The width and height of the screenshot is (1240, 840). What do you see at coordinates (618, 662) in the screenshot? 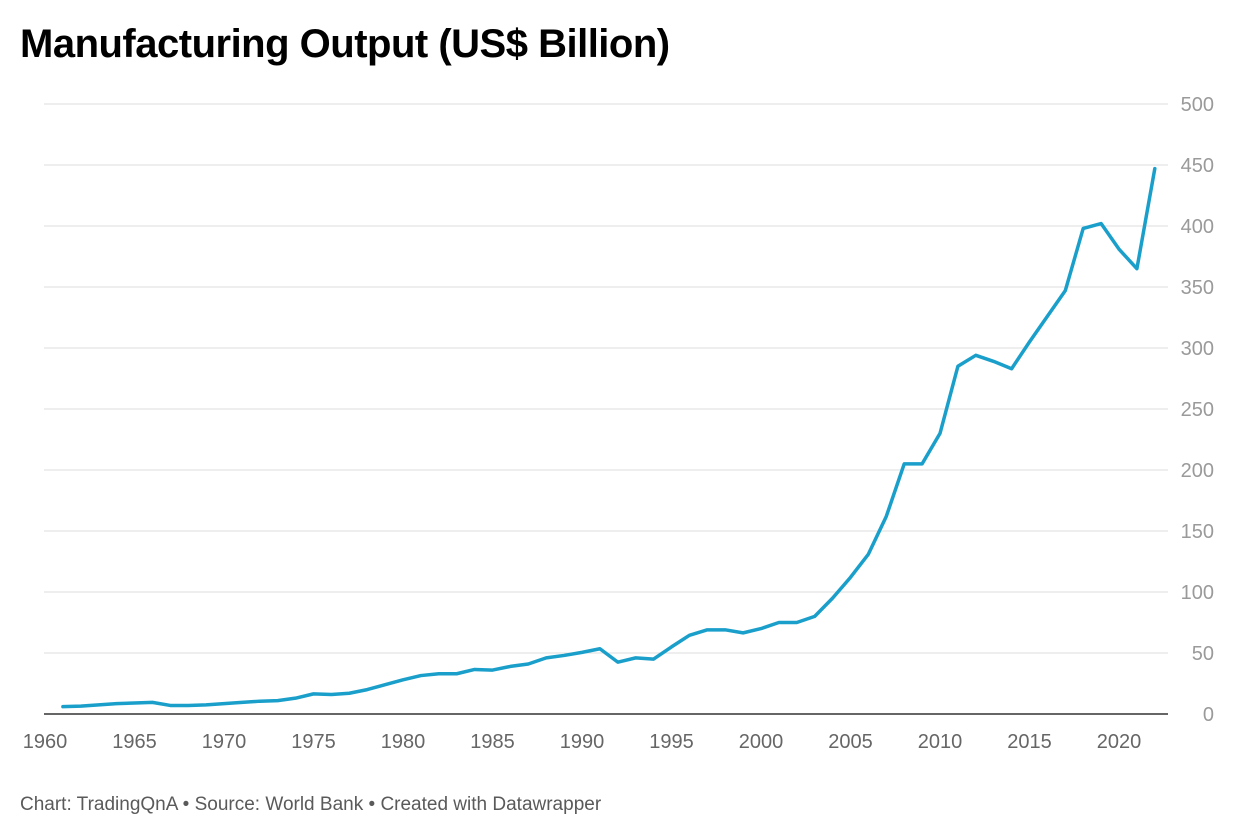
I see `data-point-1992` at bounding box center [618, 662].